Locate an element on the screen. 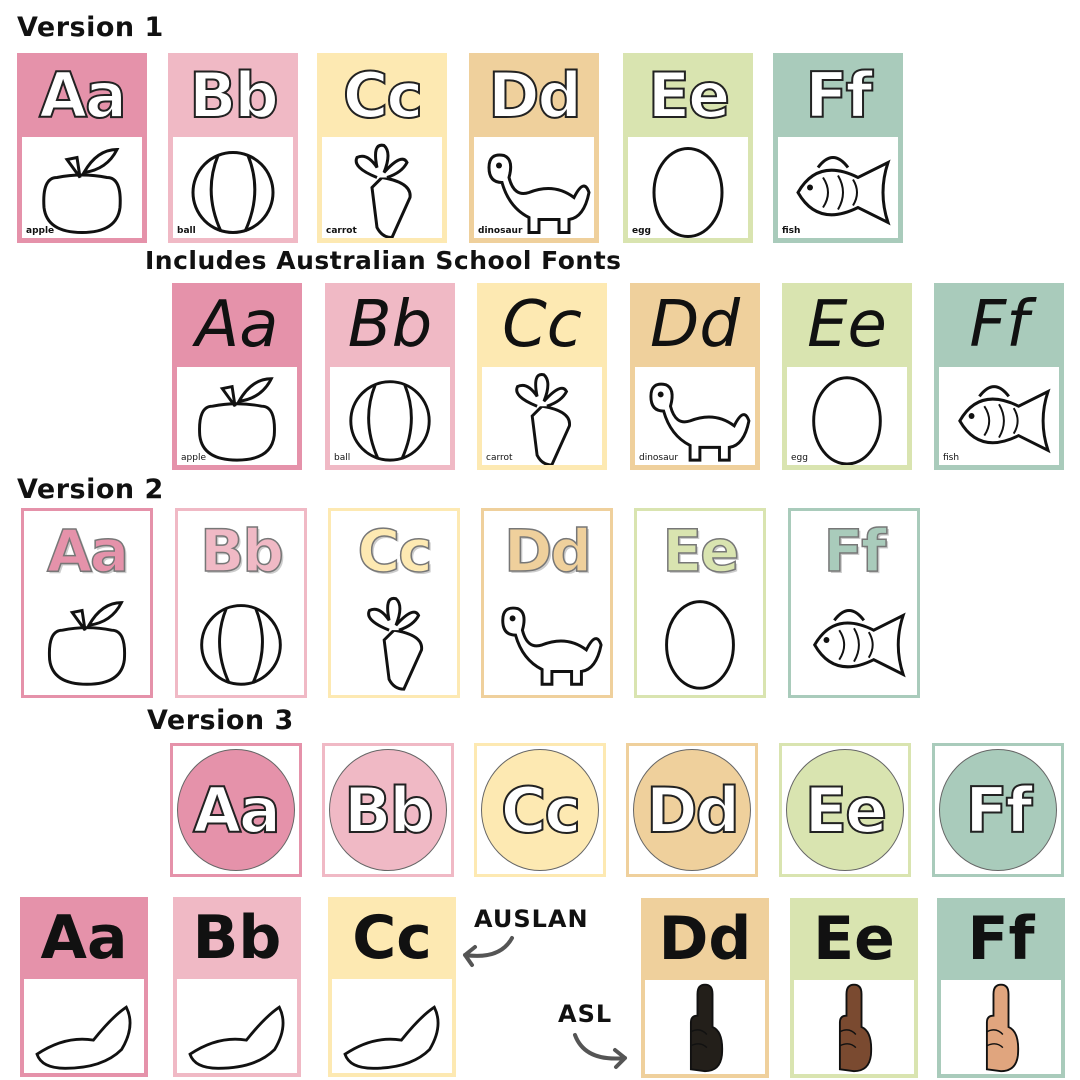  auslan-arrow-icon is located at coordinates (488, 951).